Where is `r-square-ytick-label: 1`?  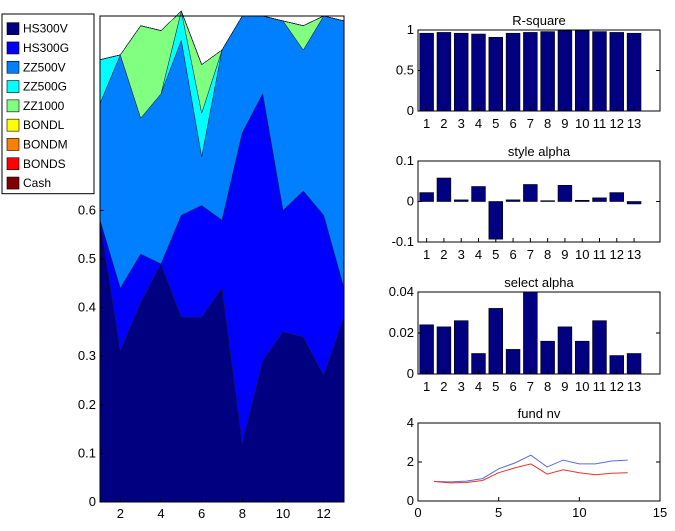 r-square-ytick-label: 1 is located at coordinates (410, 29).